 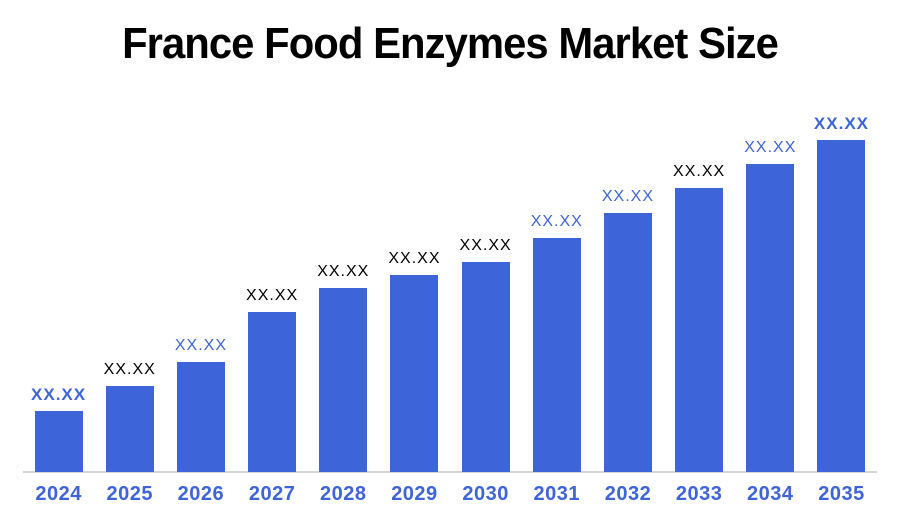 I want to click on bar-slot-2029: XX.XX, so click(x=414, y=282).